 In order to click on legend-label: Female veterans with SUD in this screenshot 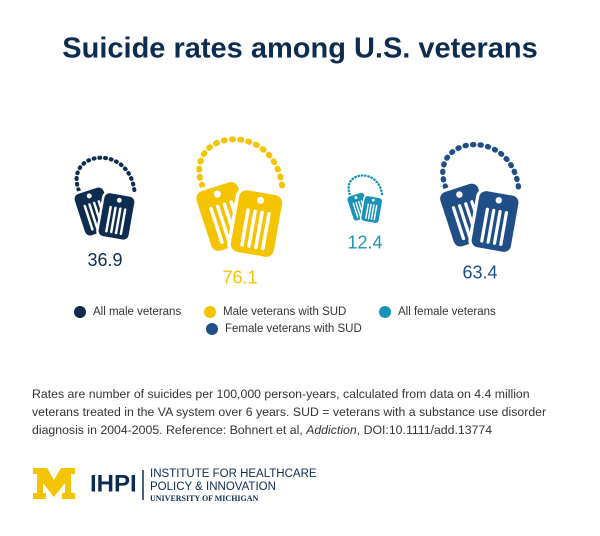, I will do `click(293, 329)`.